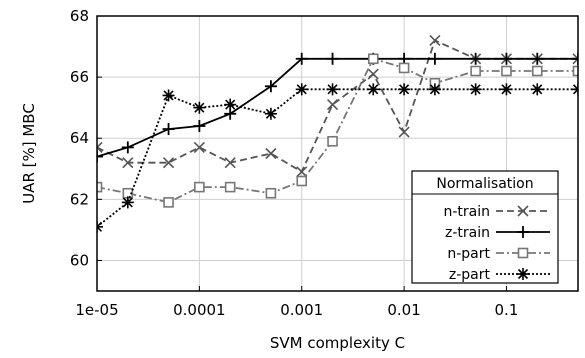 The height and width of the screenshot is (358, 585). What do you see at coordinates (79, 16) in the screenshot?
I see `y-tick-label: 68` at bounding box center [79, 16].